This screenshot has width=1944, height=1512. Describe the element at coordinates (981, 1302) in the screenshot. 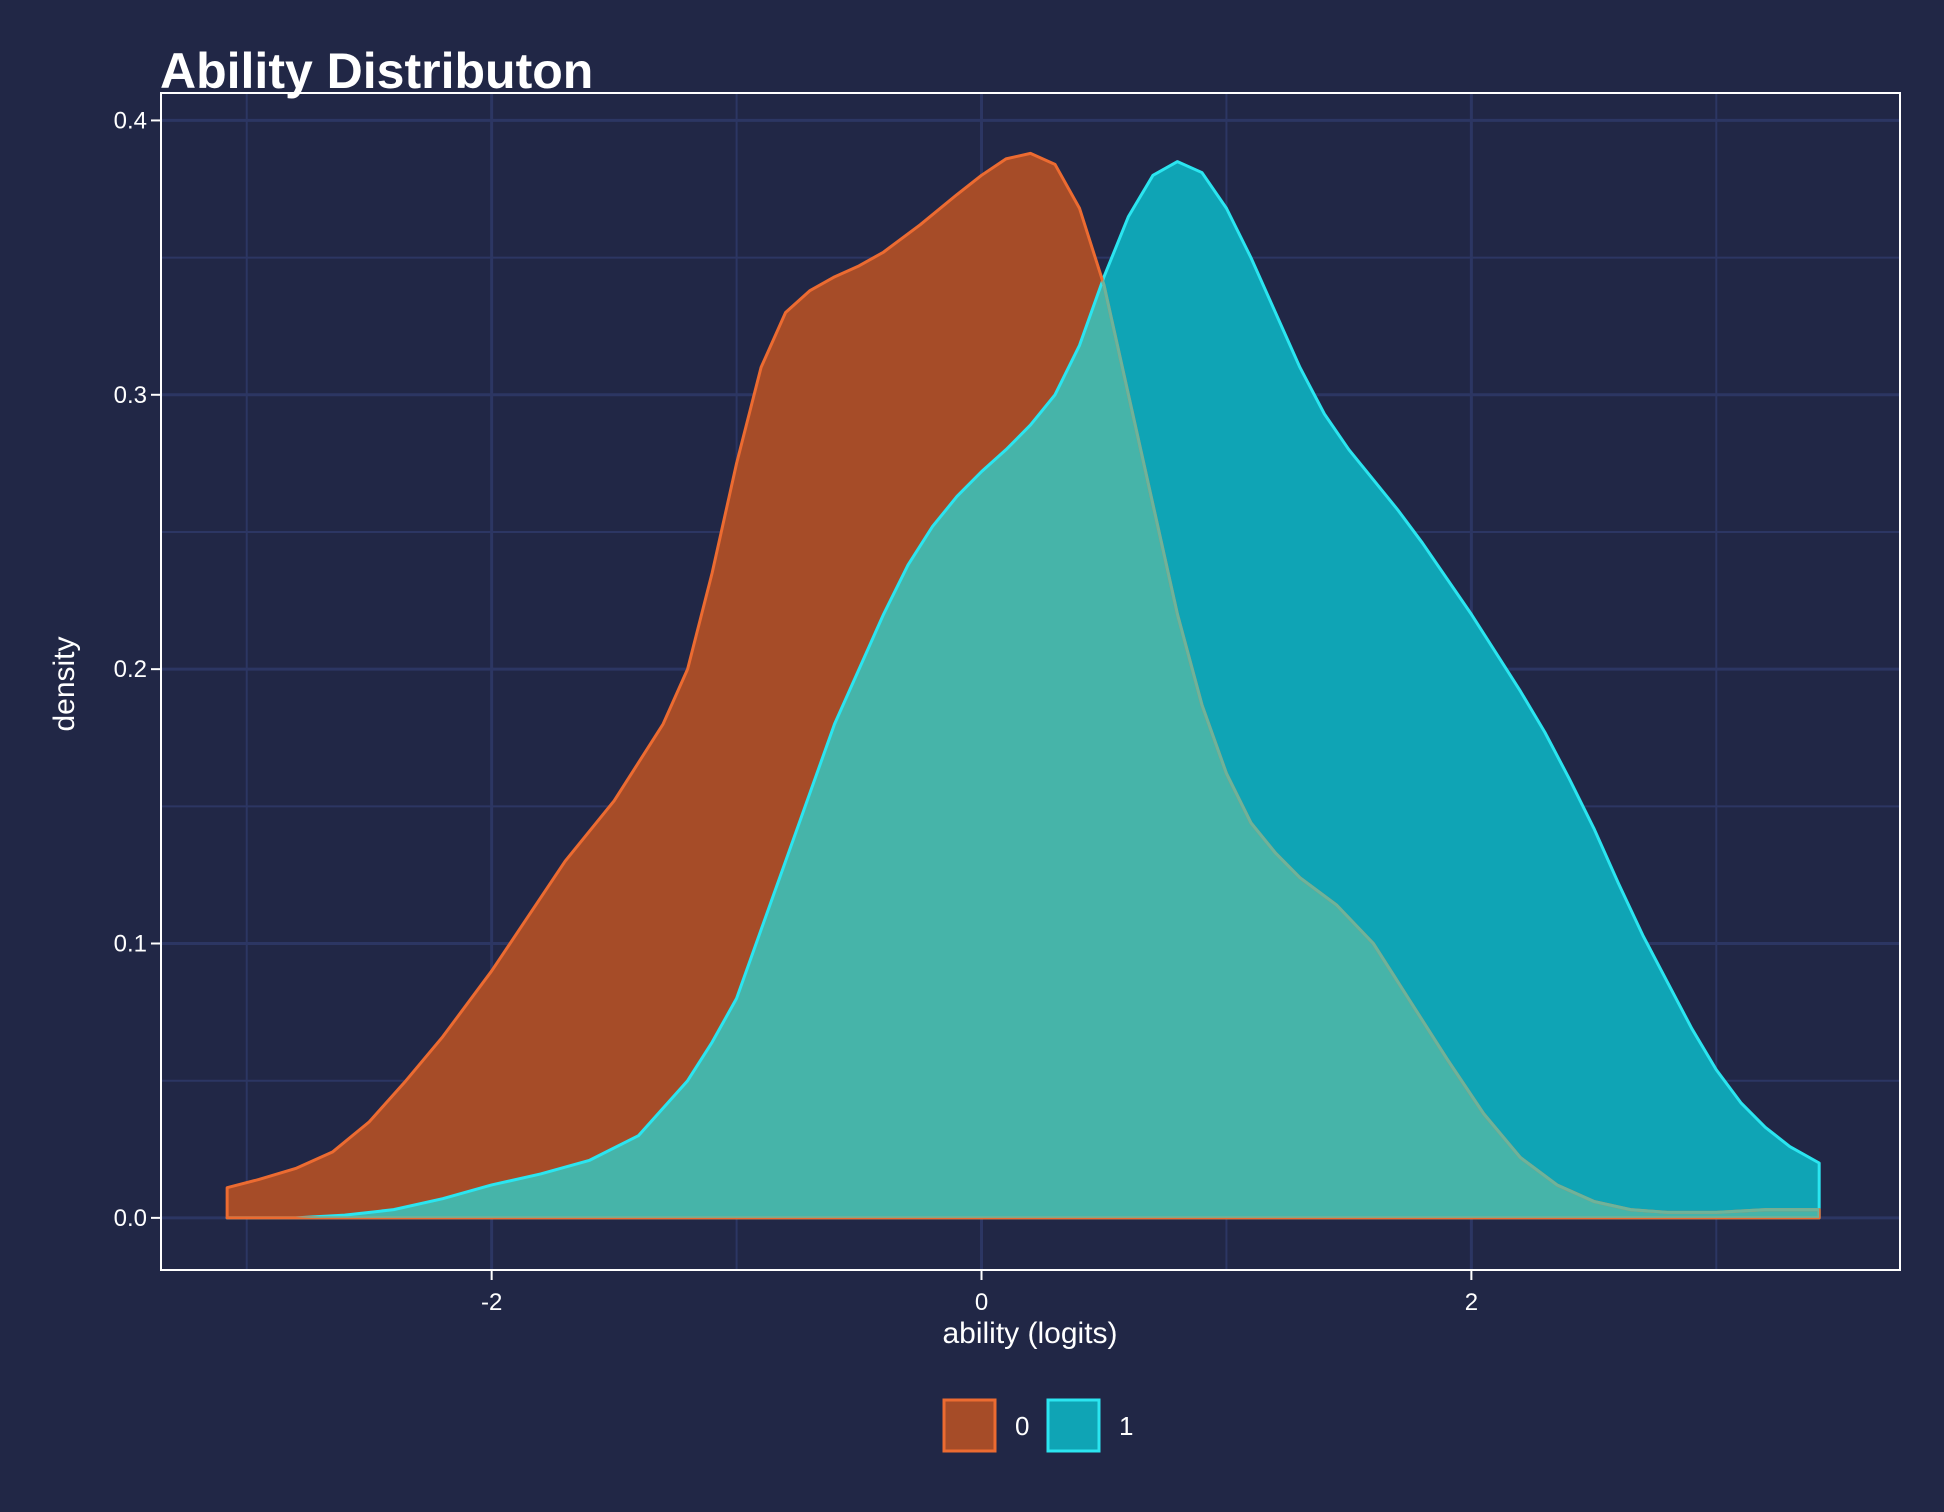

I see `x-tick-label: 0` at that location.